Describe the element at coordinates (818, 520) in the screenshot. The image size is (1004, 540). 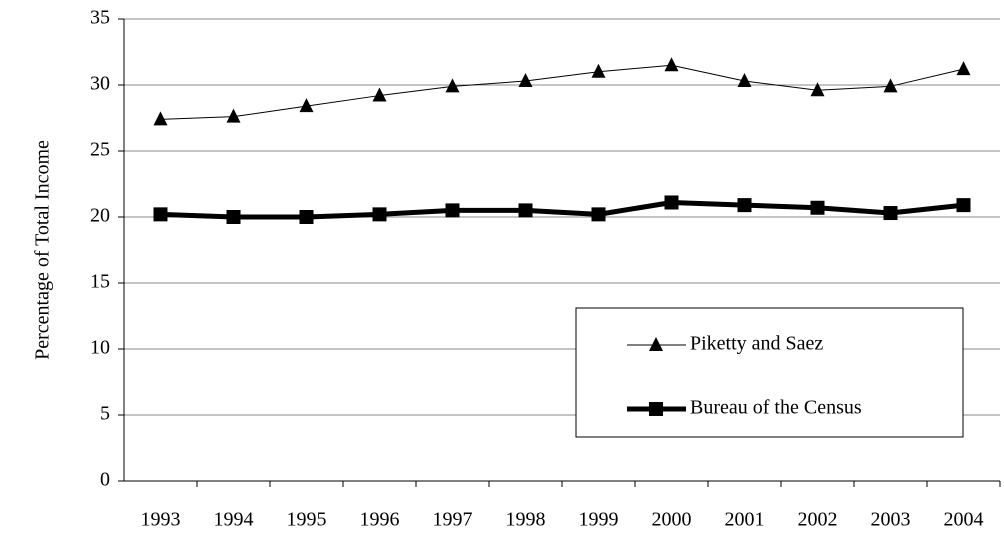
I see `x-tick-label: 2002` at that location.